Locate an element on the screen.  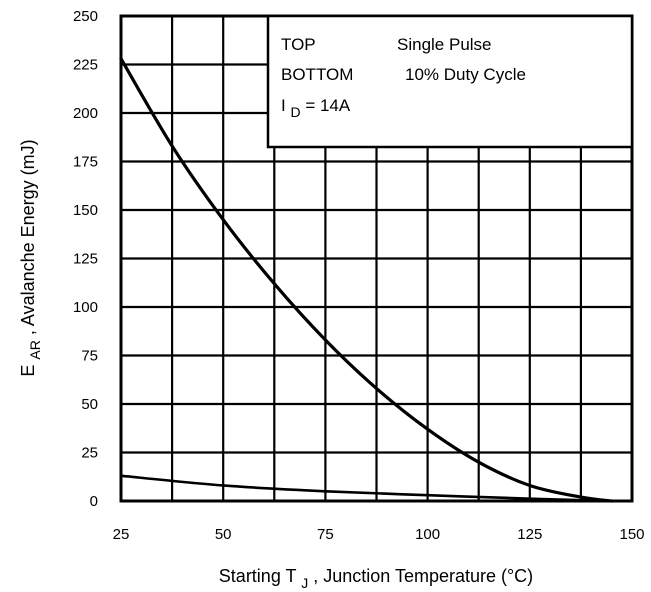
y-tick-label: 50 is located at coordinates (89, 404).